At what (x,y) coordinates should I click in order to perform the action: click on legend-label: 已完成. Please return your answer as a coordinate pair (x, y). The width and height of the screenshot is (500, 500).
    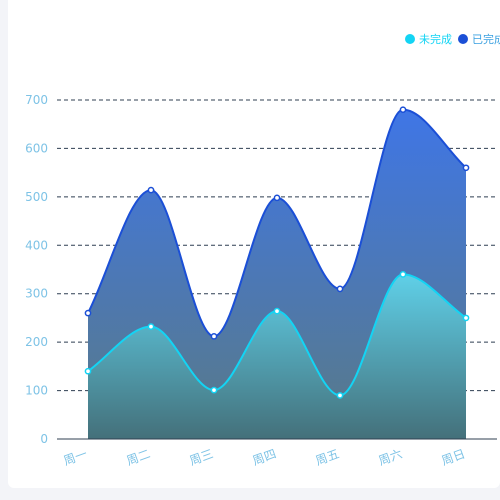
    Looking at the image, I should click on (486, 39).